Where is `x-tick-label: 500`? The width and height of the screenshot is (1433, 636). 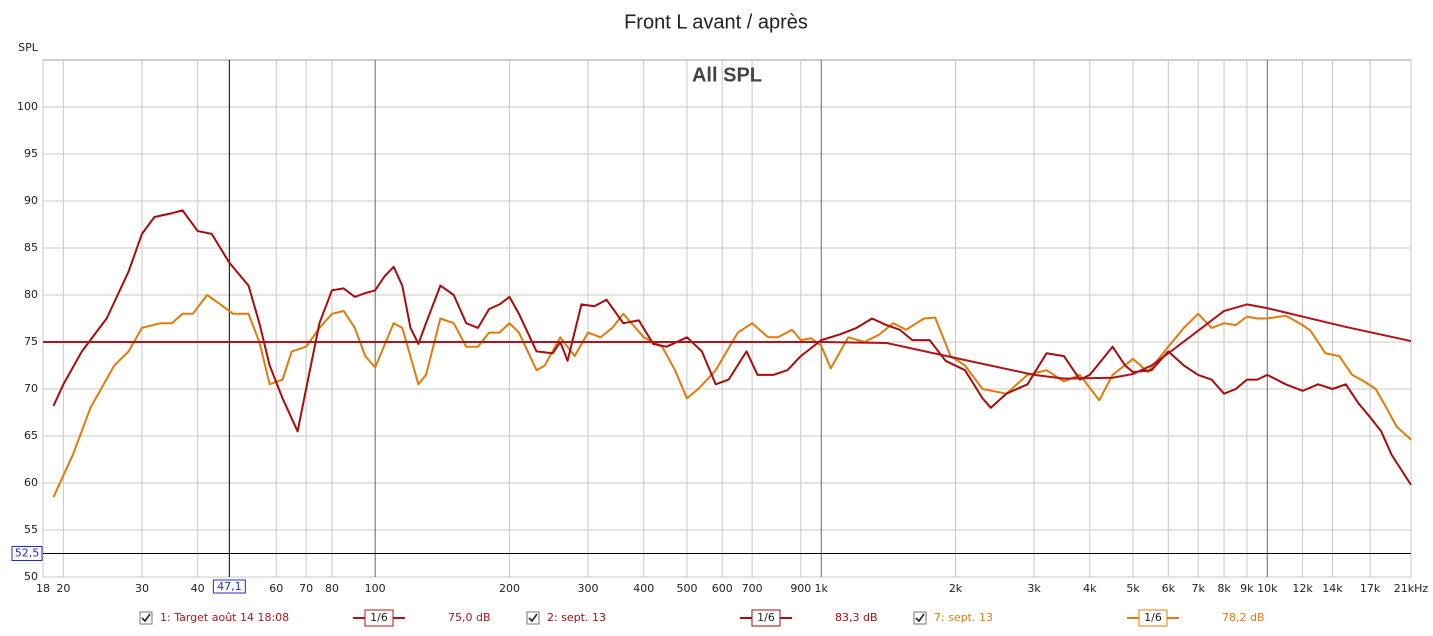 x-tick-label: 500 is located at coordinates (686, 588).